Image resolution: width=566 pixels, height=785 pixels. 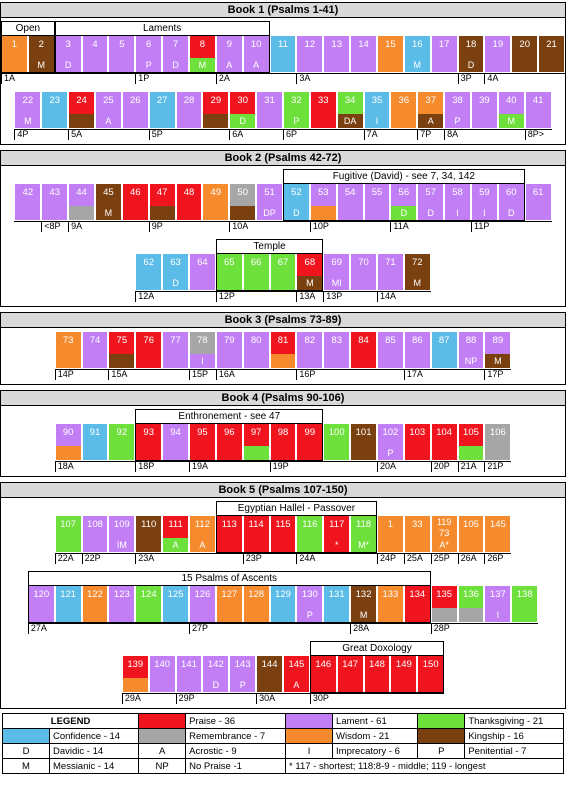 I want to click on psalm-number: 56, so click(x=404, y=192).